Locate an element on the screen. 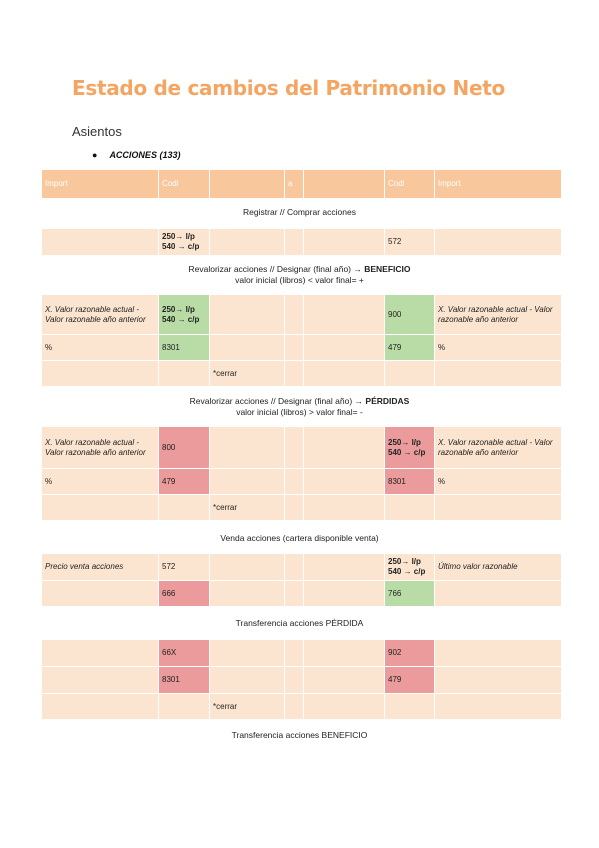  bullet-item: ● ACCIONES (133) is located at coordinates (136, 155).